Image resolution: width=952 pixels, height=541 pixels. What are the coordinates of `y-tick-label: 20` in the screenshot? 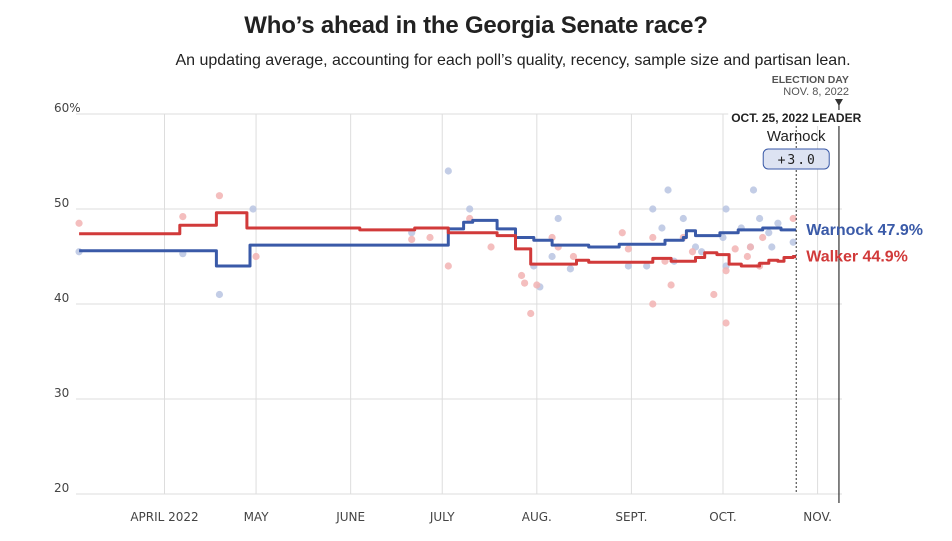 It's located at (61, 488).